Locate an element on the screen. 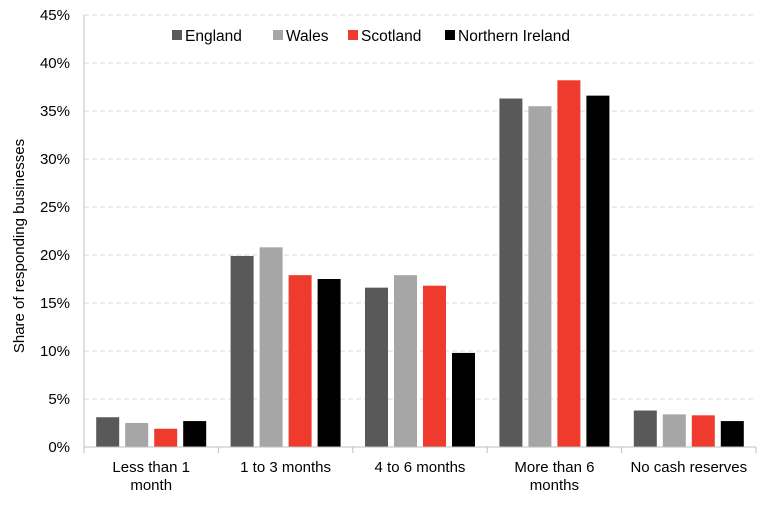 The image size is (768, 507). y-tick-label: 40% is located at coordinates (55, 63).